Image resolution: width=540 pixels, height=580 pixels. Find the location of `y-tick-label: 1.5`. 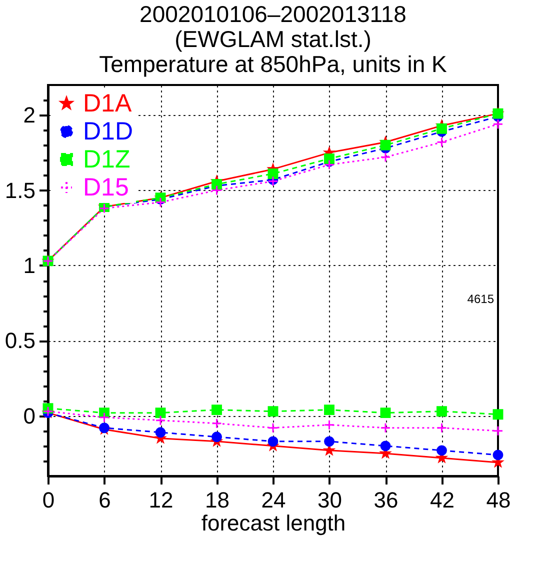

y-tick-label: 1.5 is located at coordinates (20, 190).